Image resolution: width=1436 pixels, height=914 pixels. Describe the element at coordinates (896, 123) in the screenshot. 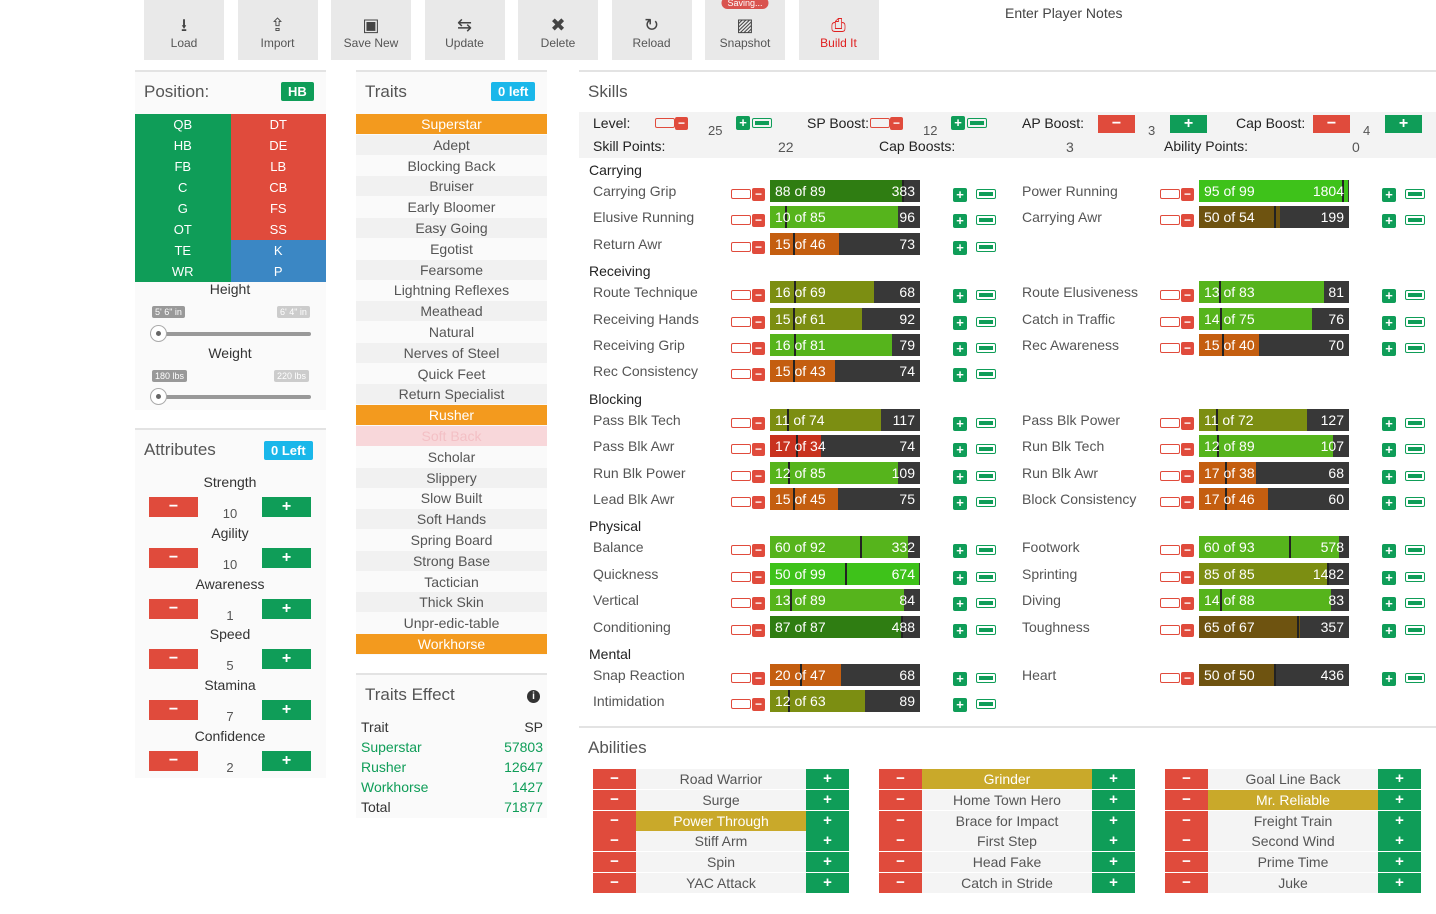

I see `sp-boost-decrease-button: −` at that location.